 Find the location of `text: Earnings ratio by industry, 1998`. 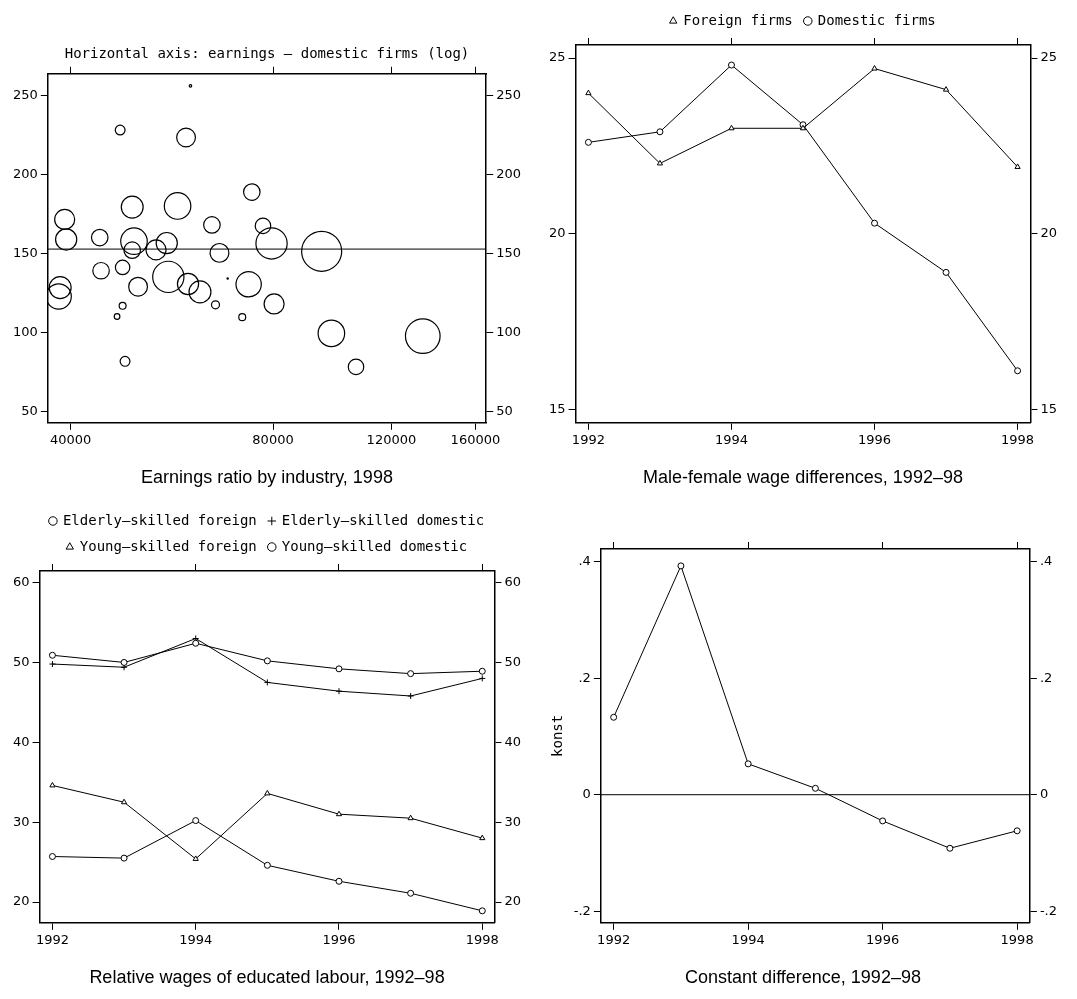

text: Earnings ratio by industry, 1998 is located at coordinates (267, 477).